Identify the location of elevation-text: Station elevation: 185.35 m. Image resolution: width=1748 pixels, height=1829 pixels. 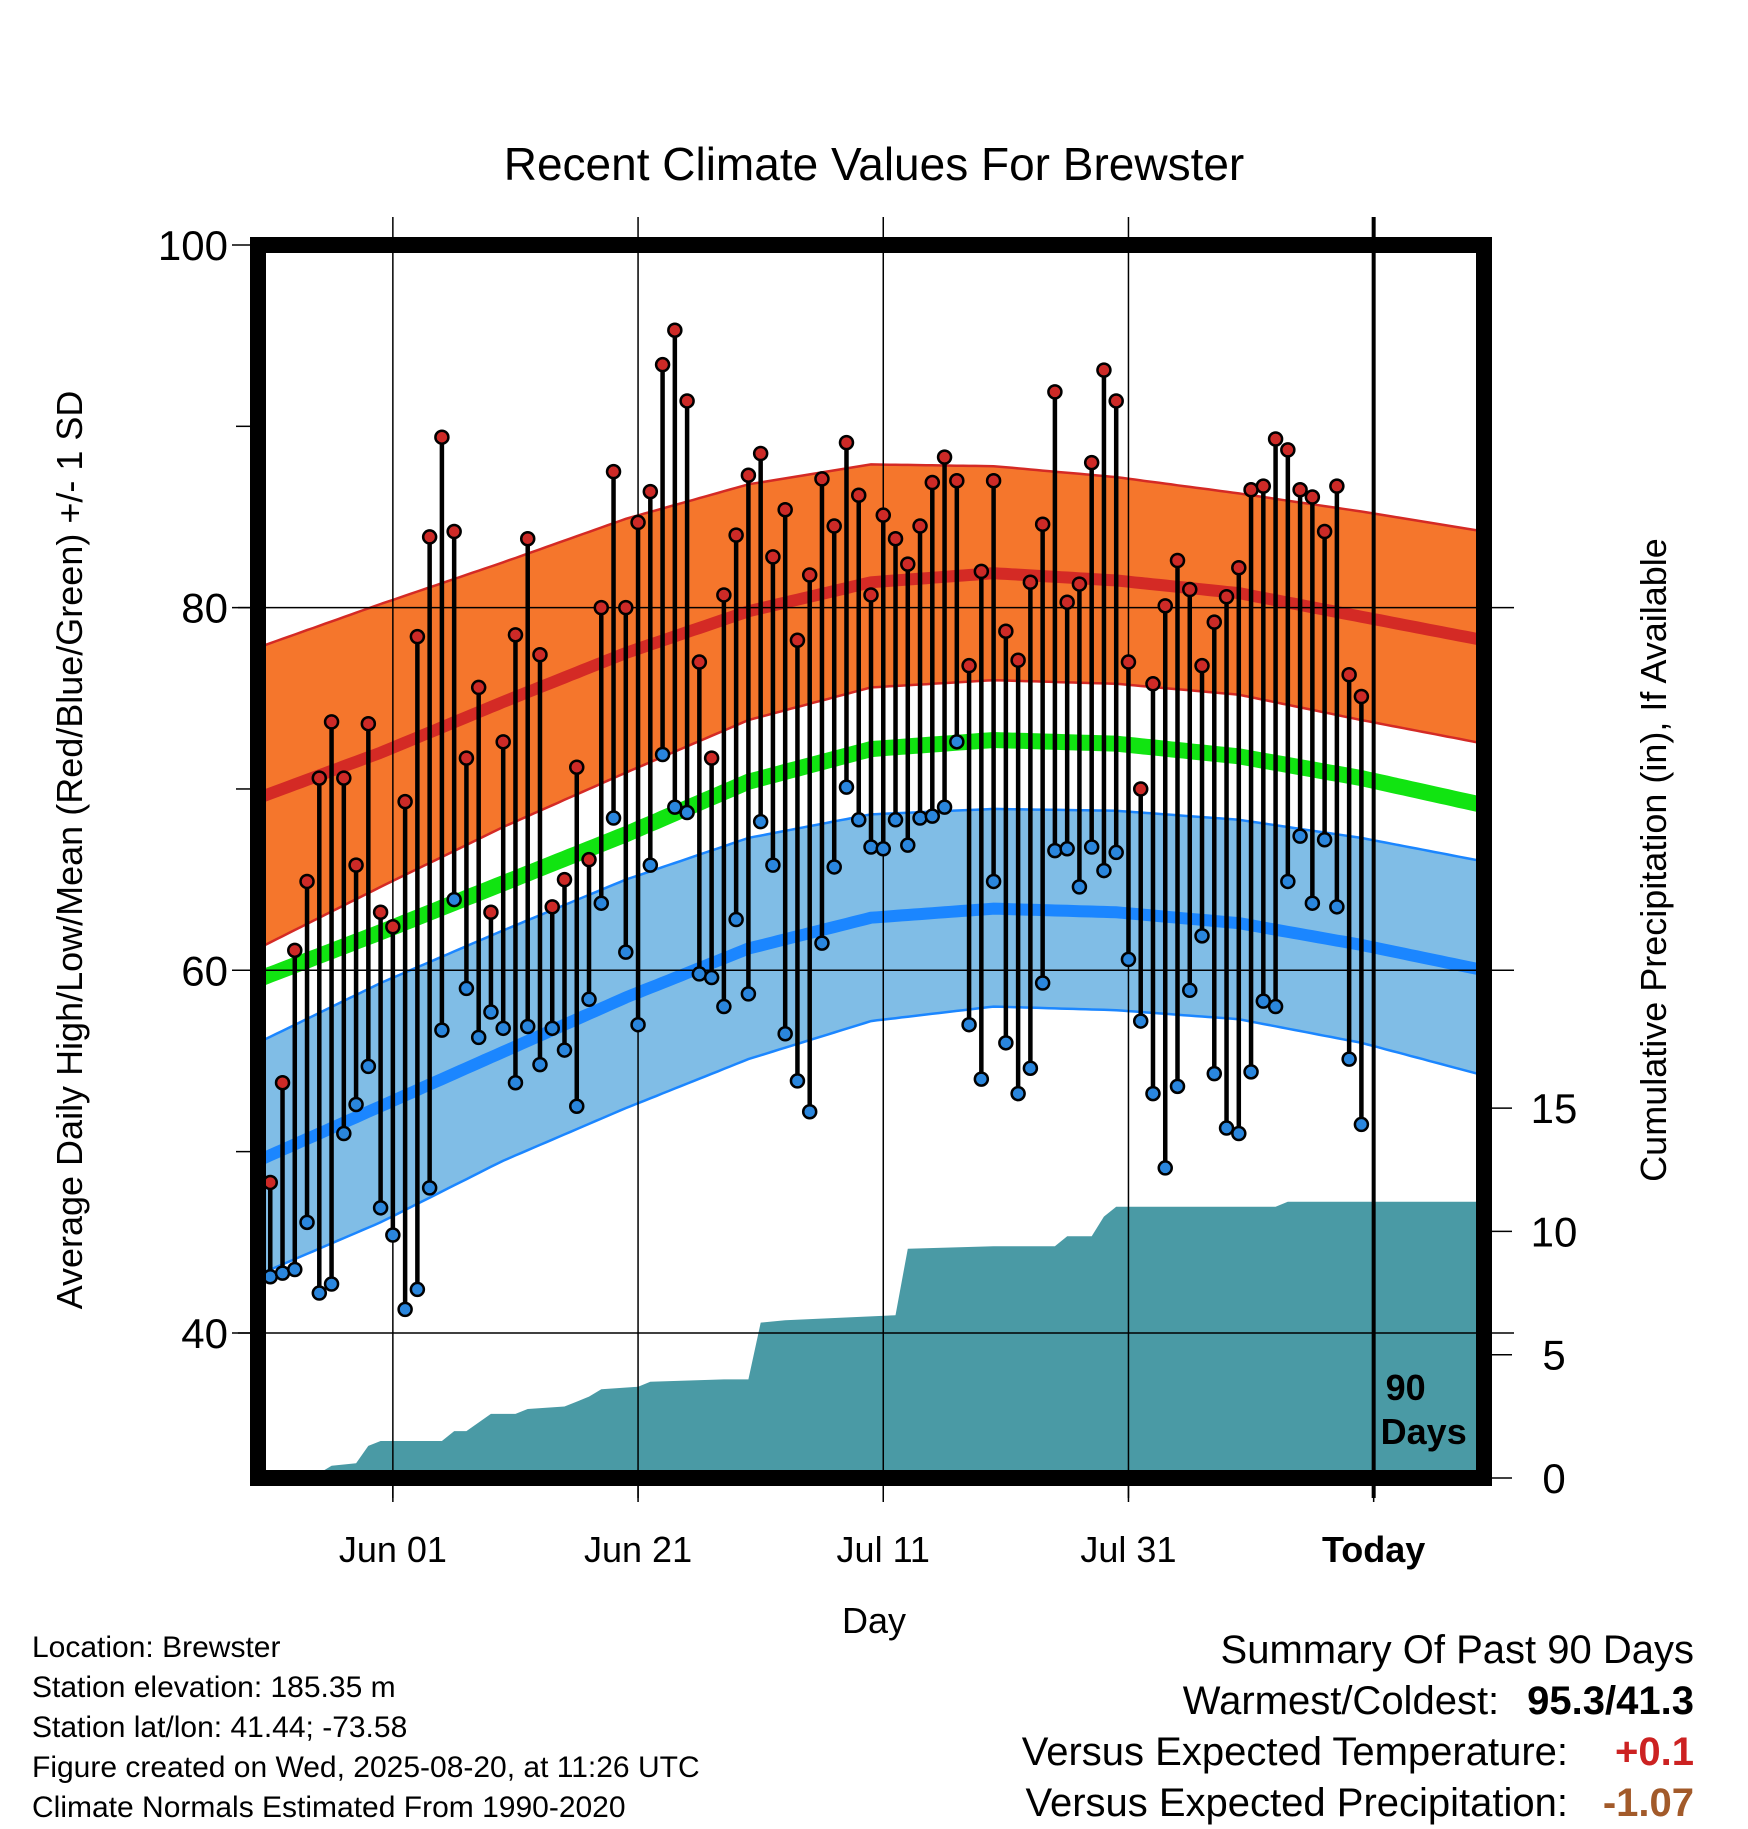
(214, 1687).